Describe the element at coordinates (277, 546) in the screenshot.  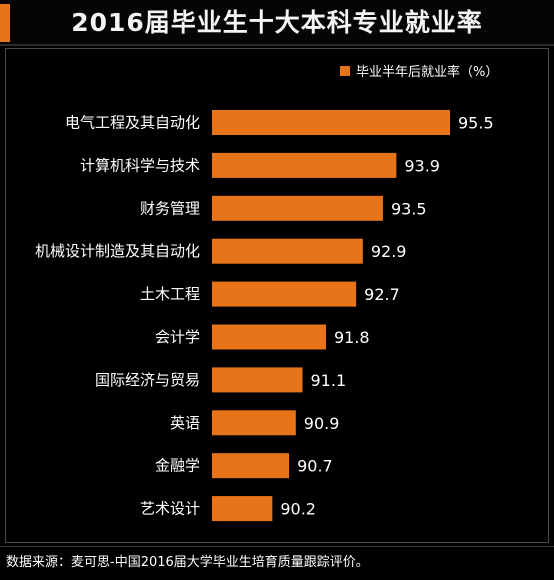
I see `footer-divider` at that location.